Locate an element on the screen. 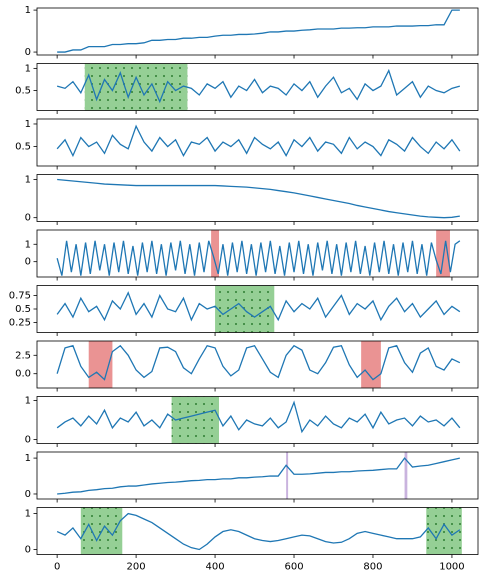 This screenshot has height=578, width=493. x-tick-label: 0 is located at coordinates (57, 567).